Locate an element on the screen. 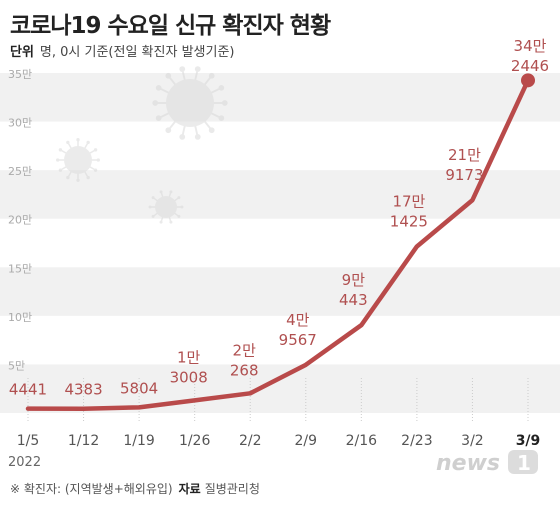  data-label: 17만 is located at coordinates (408, 201).